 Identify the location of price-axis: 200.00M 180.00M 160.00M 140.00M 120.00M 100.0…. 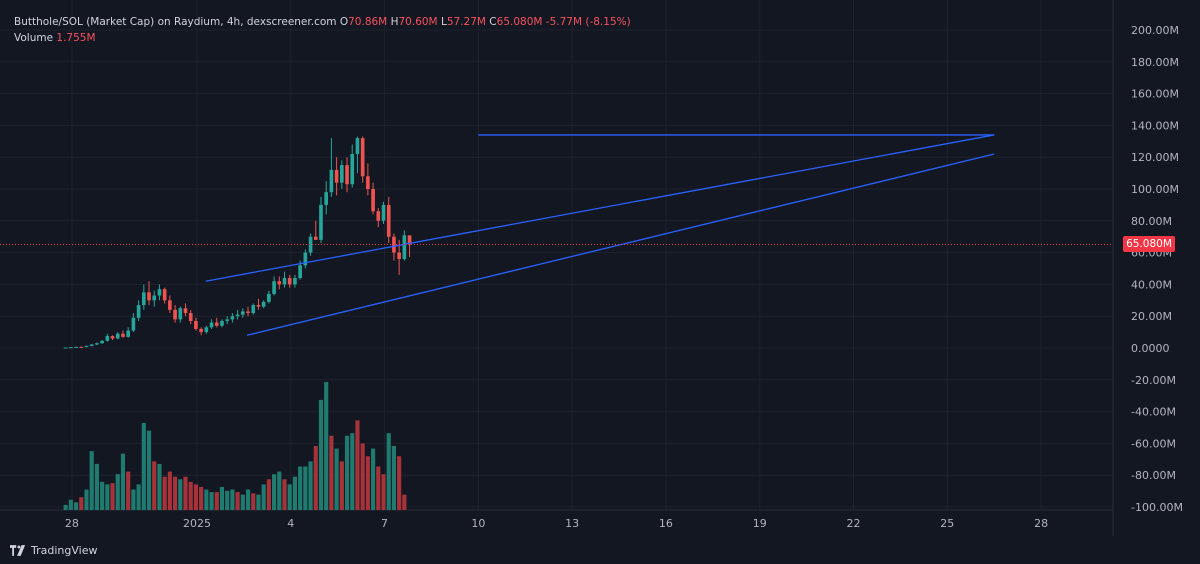
(1157, 269).